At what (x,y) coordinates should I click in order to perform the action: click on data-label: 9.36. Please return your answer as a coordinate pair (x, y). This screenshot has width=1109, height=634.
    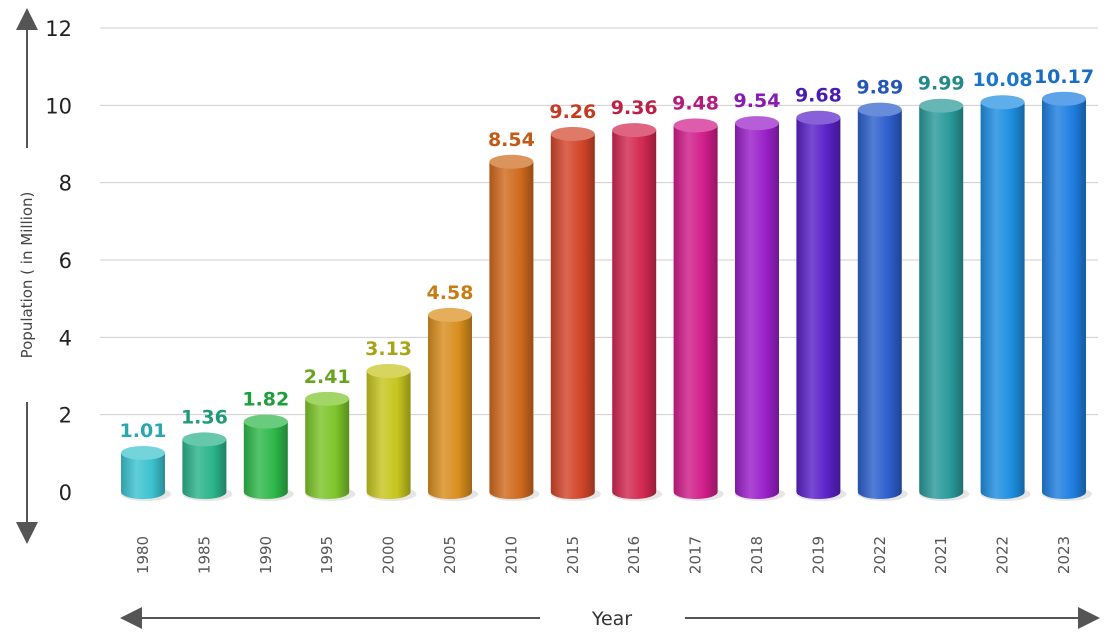
    Looking at the image, I should click on (634, 108).